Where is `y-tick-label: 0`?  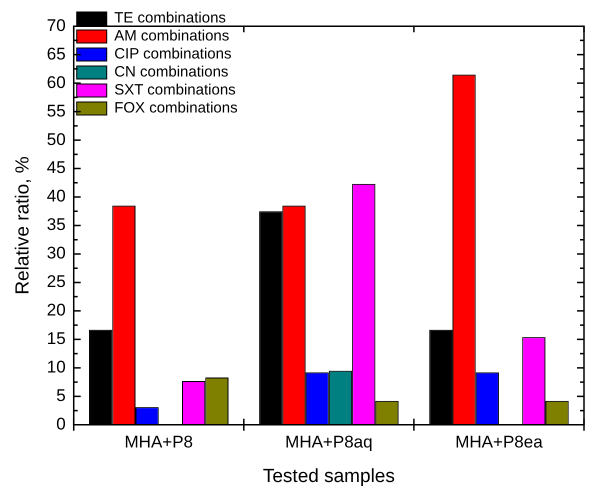
y-tick-label: 0 is located at coordinates (61, 424).